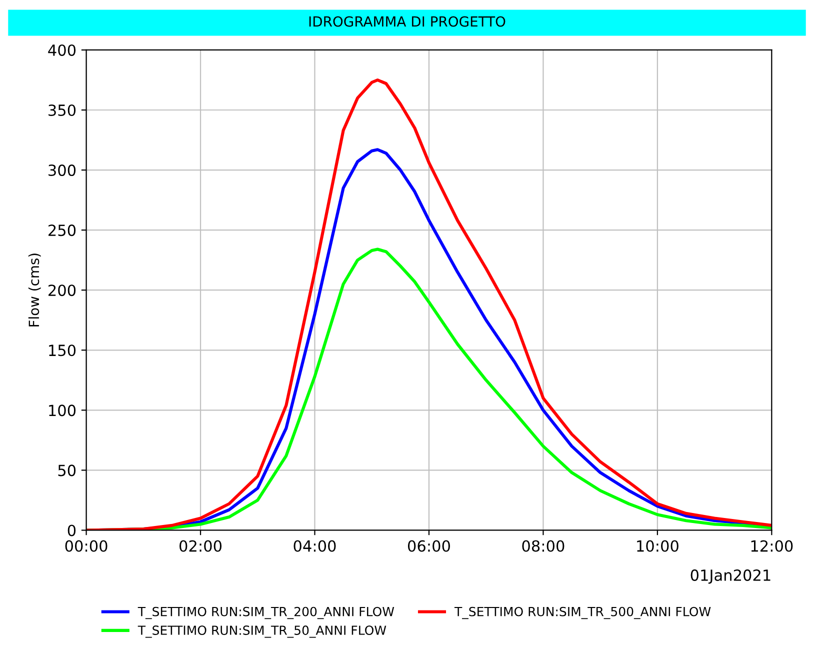 This screenshot has height=649, width=814. What do you see at coordinates (262, 632) in the screenshot?
I see `legend-label: T_SETTIMO RUN:SIM_TR_50_ANNI FLOW` at bounding box center [262, 632].